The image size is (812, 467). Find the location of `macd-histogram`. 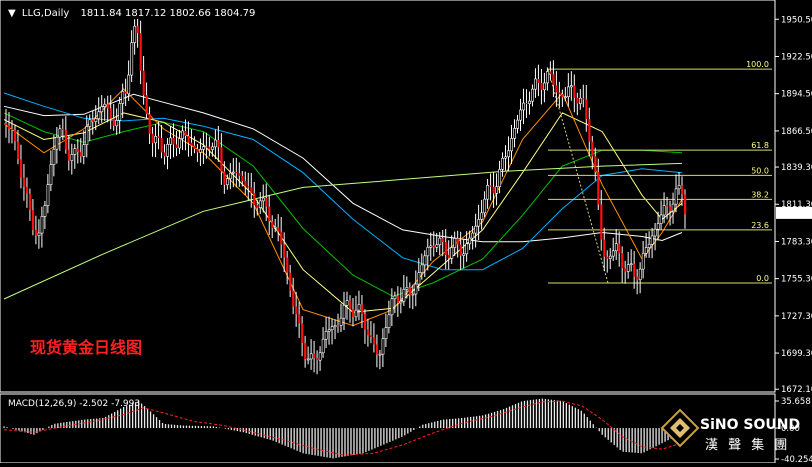

macd-histogram is located at coordinates (345, 428).